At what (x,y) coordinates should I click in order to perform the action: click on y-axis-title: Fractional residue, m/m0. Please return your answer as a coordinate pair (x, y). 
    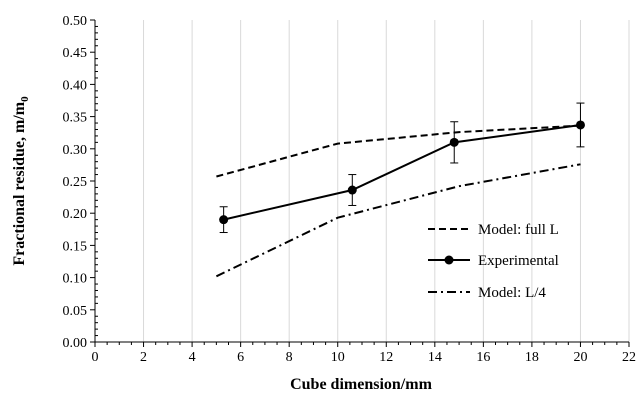
    Looking at the image, I should click on (21, 181).